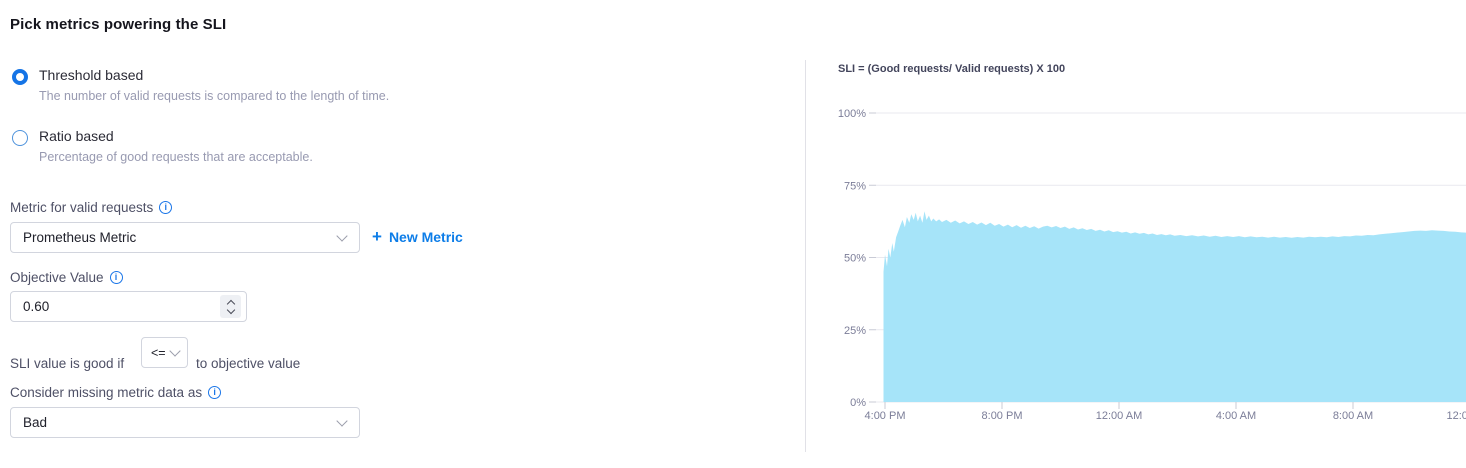  Describe the element at coordinates (91, 75) in the screenshot. I see `radio-option-label: Threshold based` at that location.